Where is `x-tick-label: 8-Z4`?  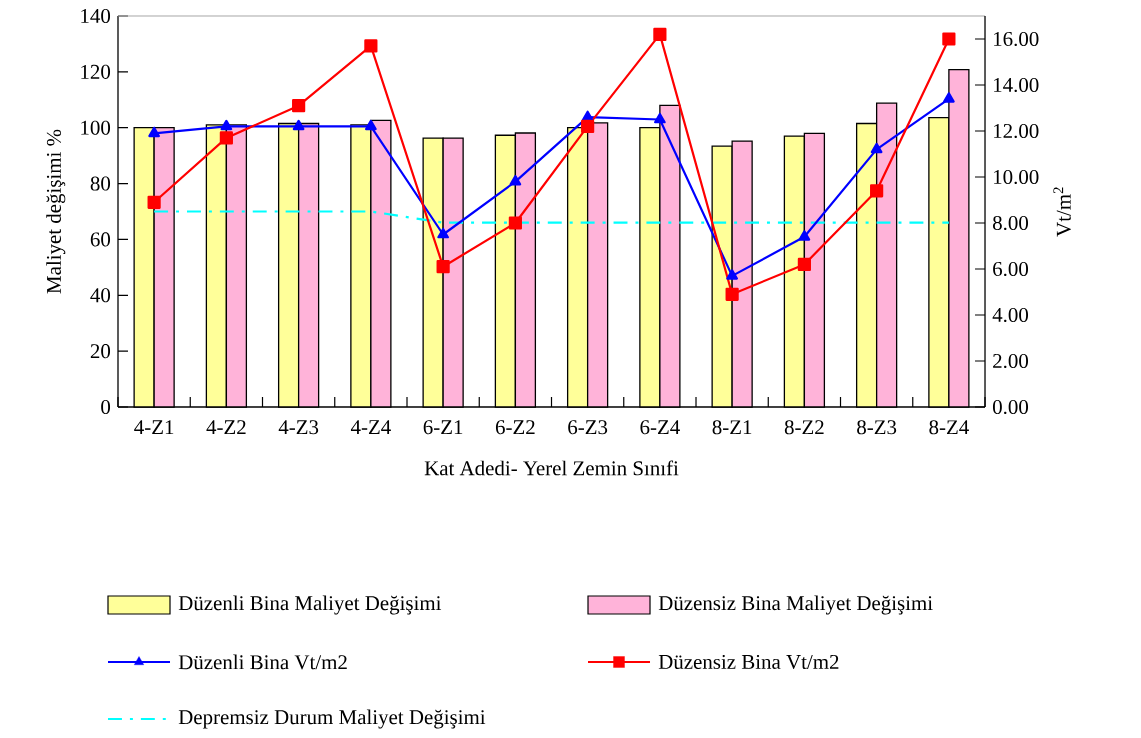
x-tick-label: 8-Z4 is located at coordinates (949, 427).